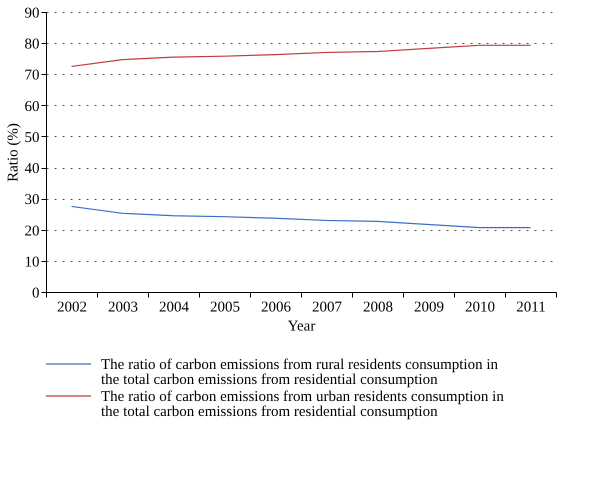 The height and width of the screenshot is (490, 611). I want to click on x-tick-label: 2004, so click(174, 308).